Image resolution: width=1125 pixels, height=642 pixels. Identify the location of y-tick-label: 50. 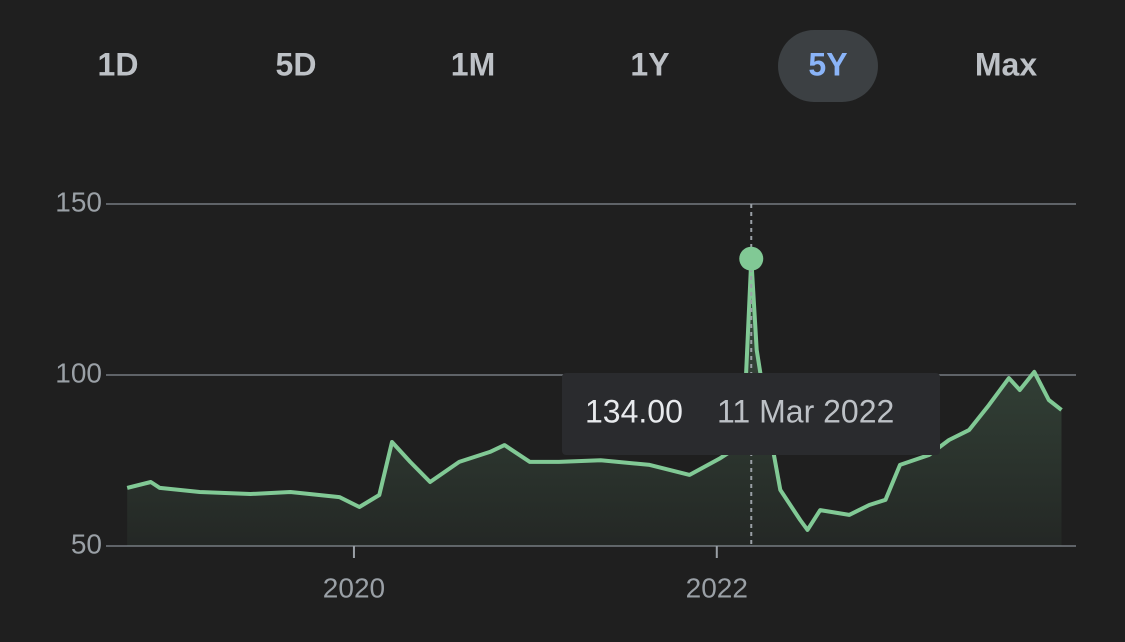
(86, 543).